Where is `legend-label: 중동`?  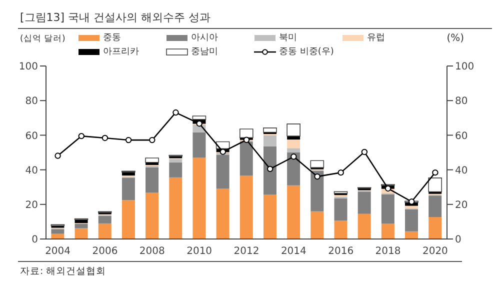
legend-label: 중동 is located at coordinates (112, 38).